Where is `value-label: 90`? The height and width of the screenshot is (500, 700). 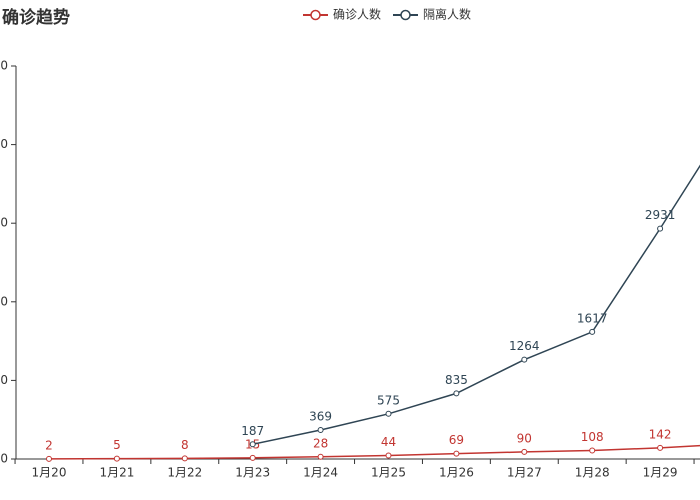 value-label: 90 is located at coordinates (524, 438).